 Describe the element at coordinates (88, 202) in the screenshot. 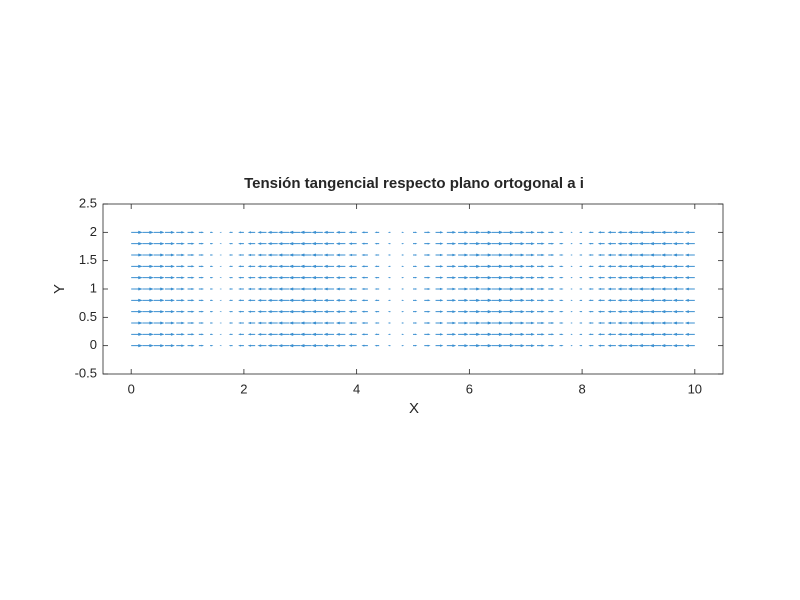

I see `y-tick-label: 2.5` at that location.